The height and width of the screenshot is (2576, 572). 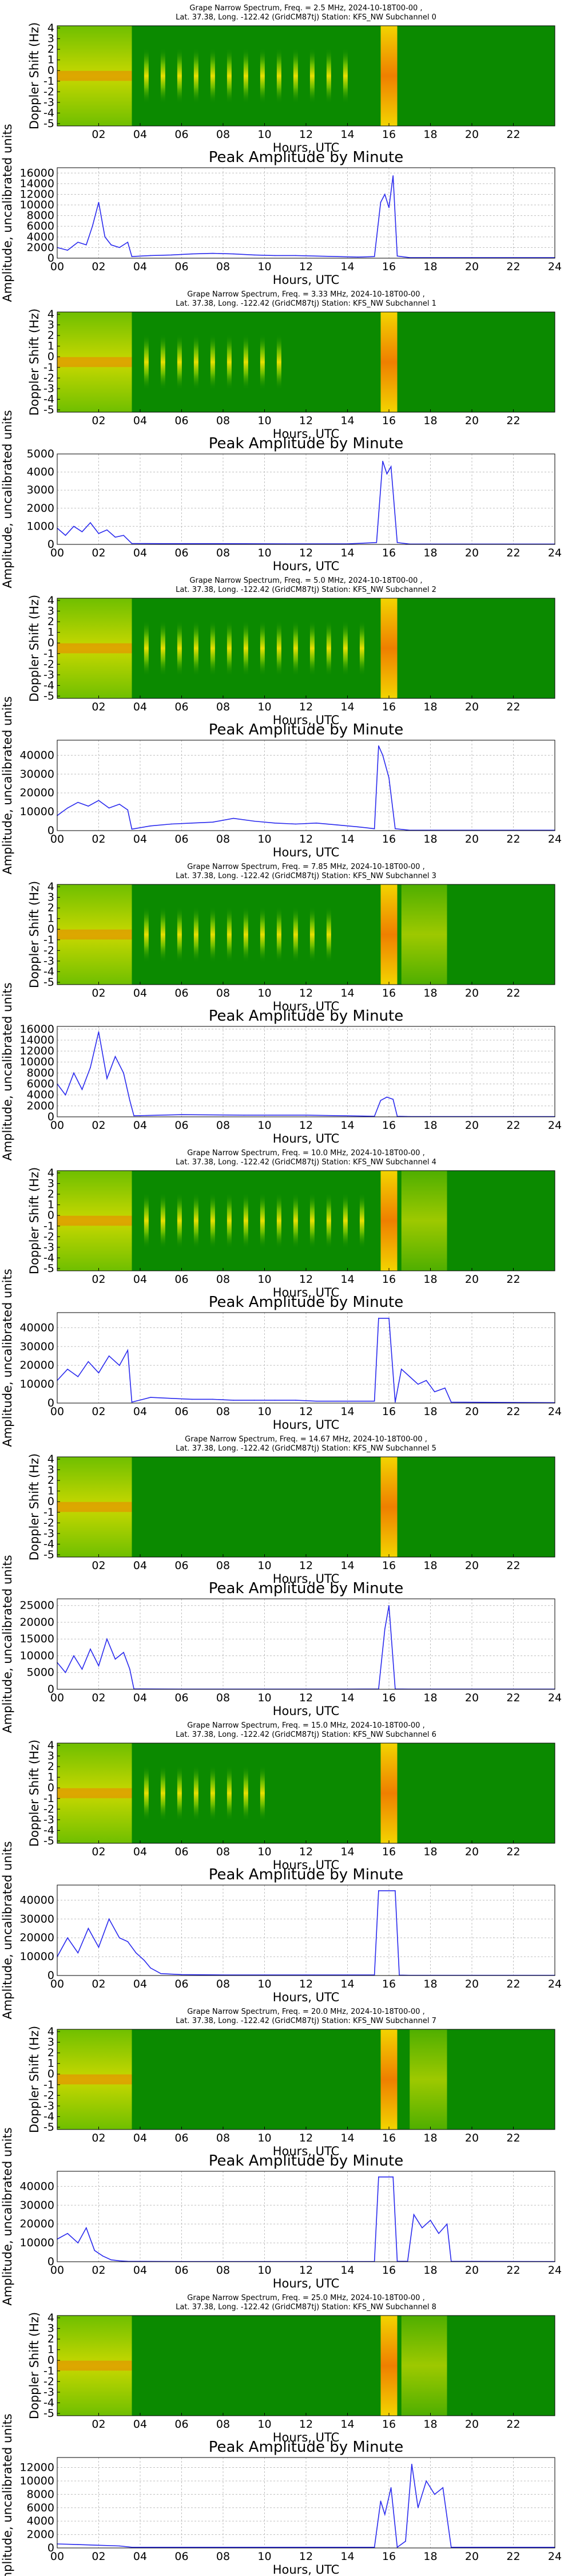 I want to click on y-axis-label: Doppler Shift (Hz), so click(x=34, y=648).